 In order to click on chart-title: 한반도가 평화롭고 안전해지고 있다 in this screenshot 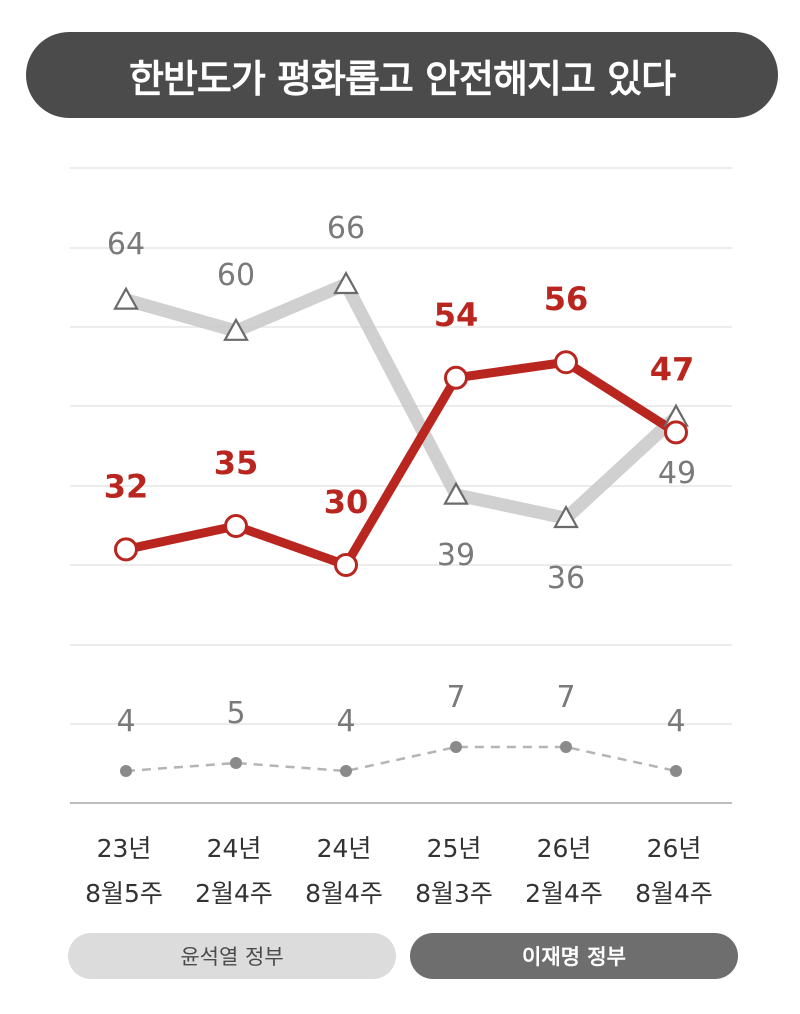, I will do `click(402, 78)`.